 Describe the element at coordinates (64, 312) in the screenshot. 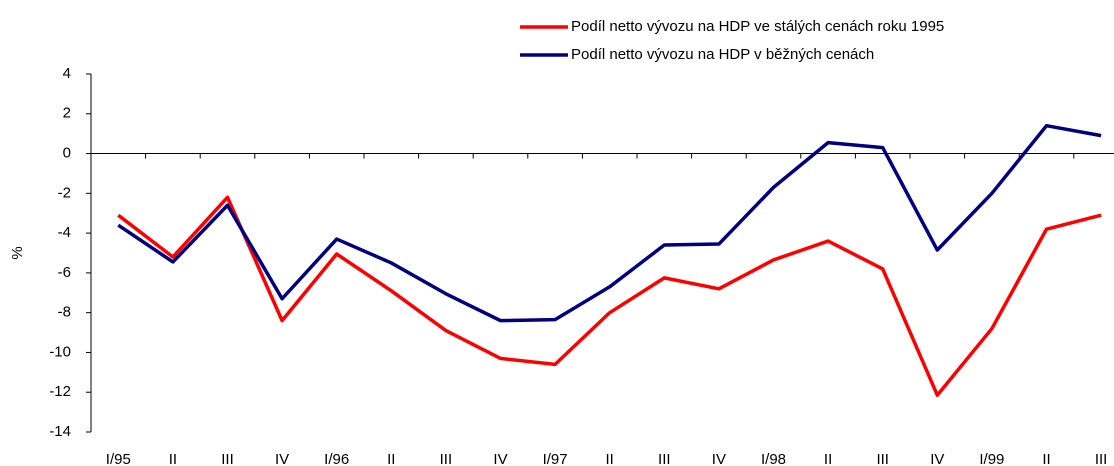

I see `y-tick-label: -8` at that location.